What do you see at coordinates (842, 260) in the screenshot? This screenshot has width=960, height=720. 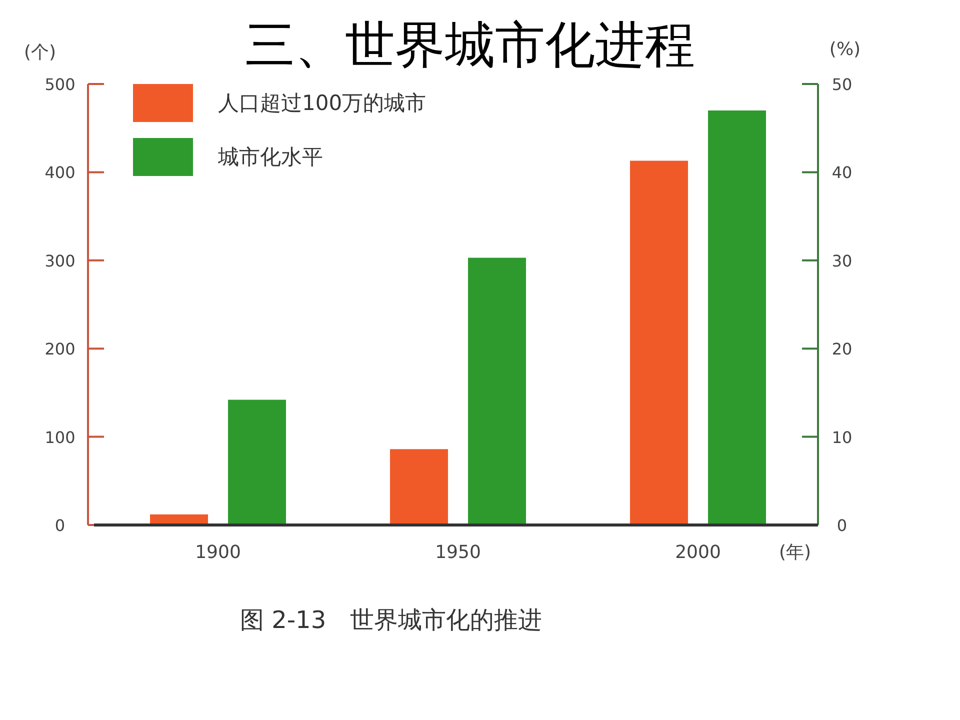 I see `y2-tick-label: 30` at bounding box center [842, 260].